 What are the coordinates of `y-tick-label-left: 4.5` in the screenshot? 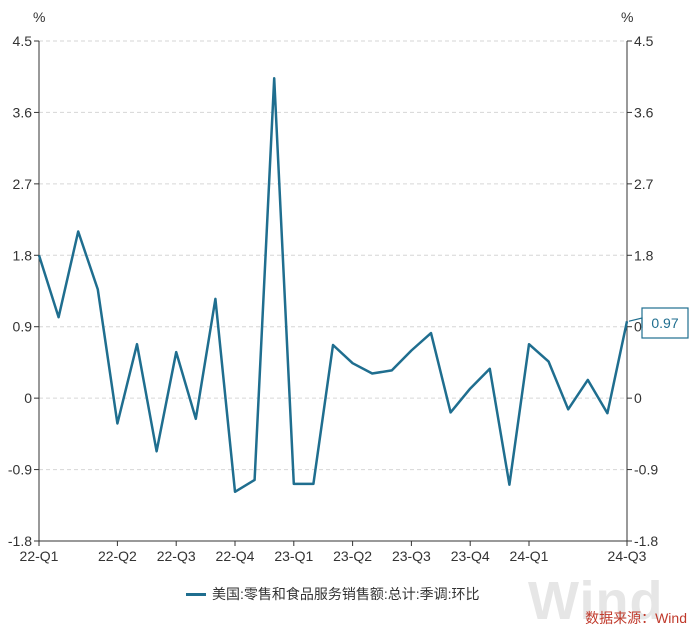 It's located at (23, 41).